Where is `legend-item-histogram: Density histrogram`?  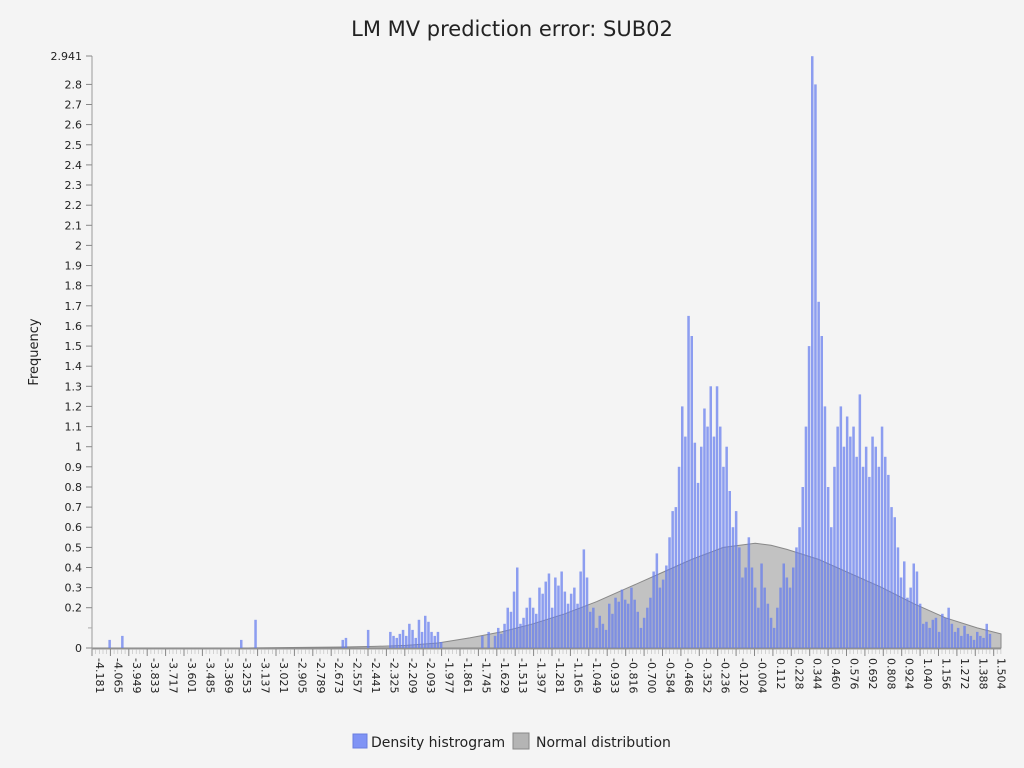 legend-item-histogram: Density histrogram is located at coordinates (428, 742).